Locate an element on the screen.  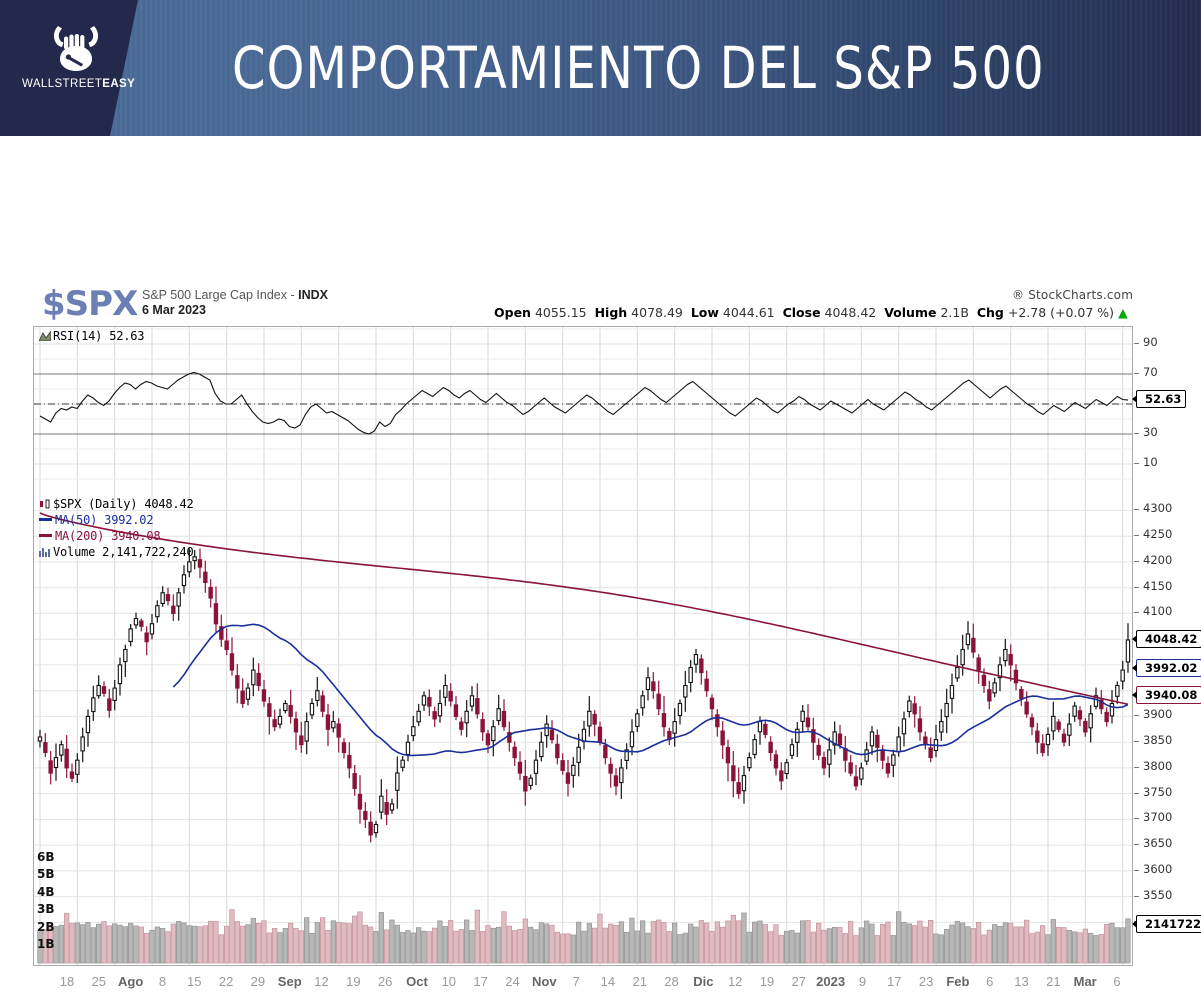
price-tick-4200: 4200 is located at coordinates (1158, 559).